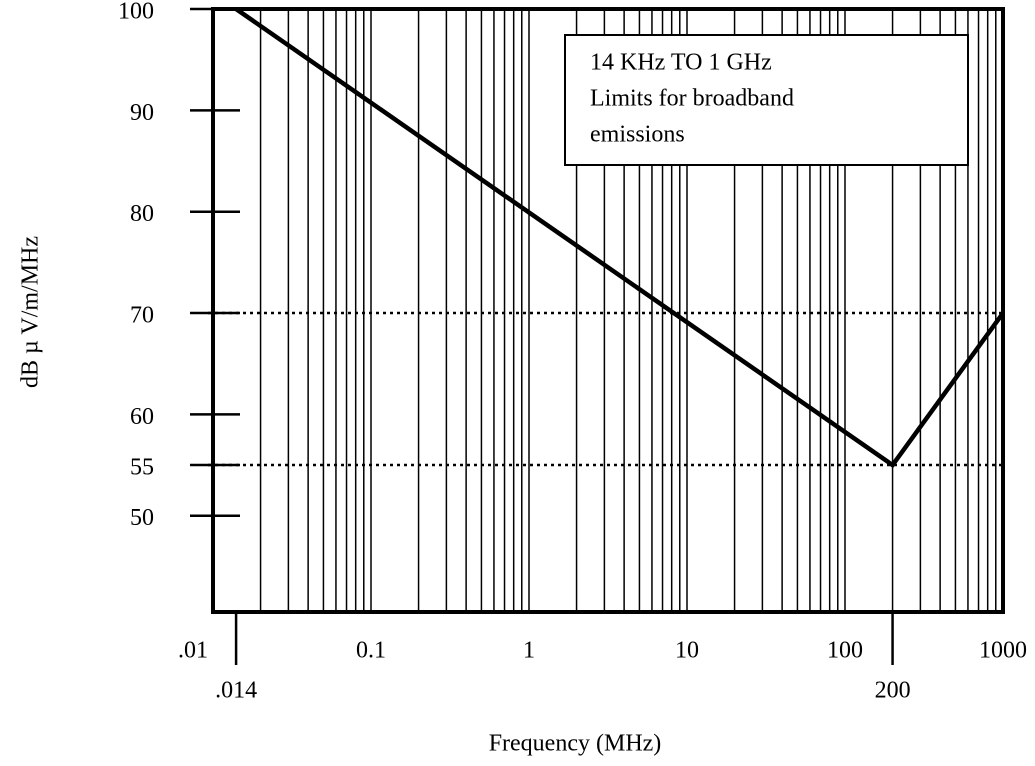 Image resolution: width=1035 pixels, height=766 pixels. Describe the element at coordinates (1003, 651) in the screenshot. I see `x-tick-label: 1000` at that location.